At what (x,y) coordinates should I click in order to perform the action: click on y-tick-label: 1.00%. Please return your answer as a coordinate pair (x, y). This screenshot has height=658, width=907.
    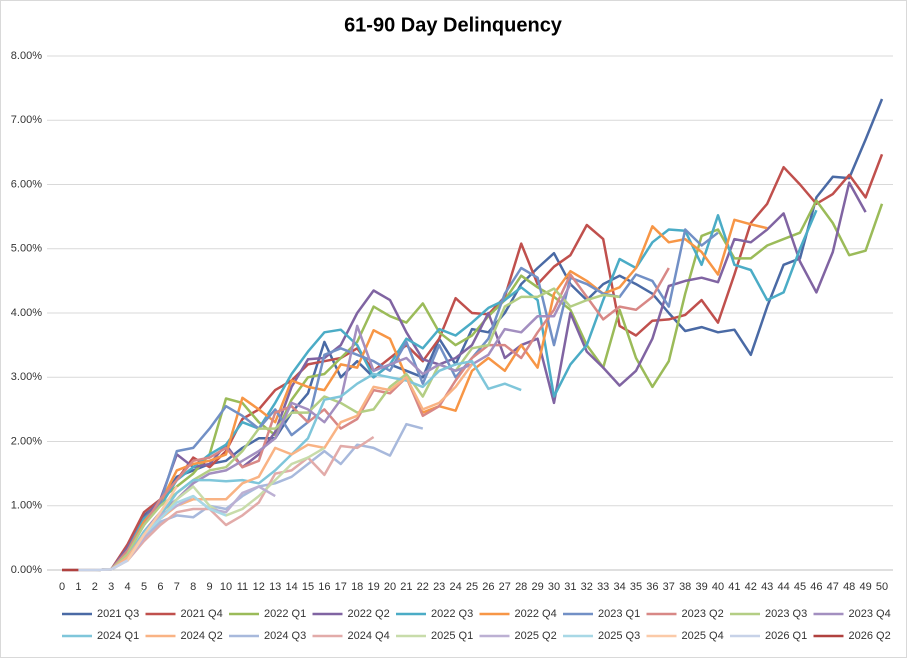
    Looking at the image, I should click on (26, 506).